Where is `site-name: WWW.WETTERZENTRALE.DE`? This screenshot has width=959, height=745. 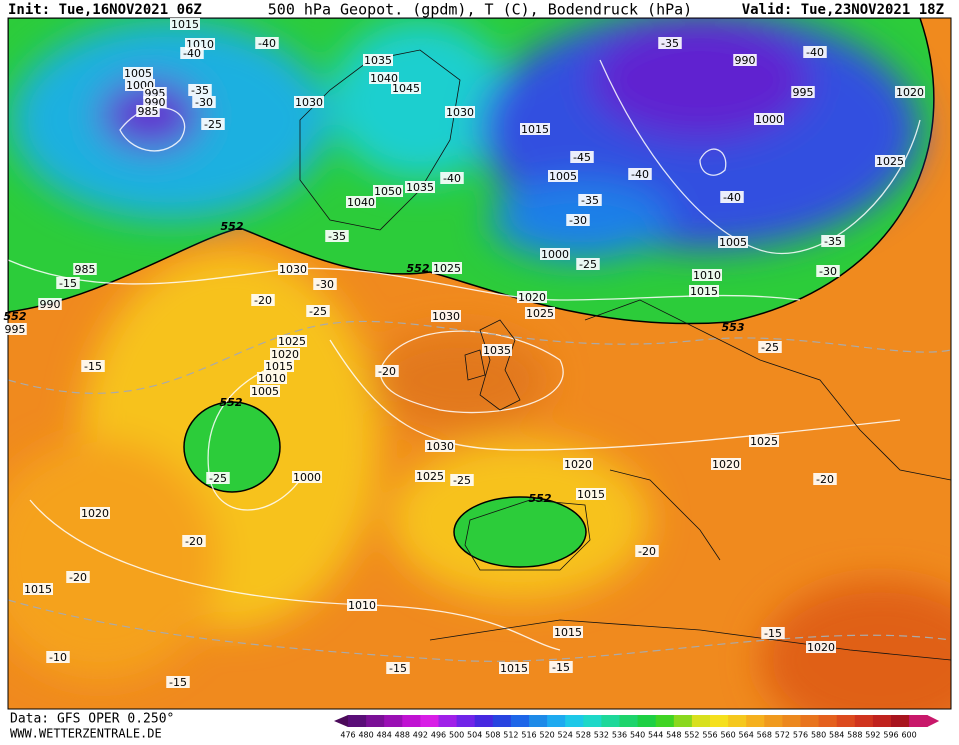 site-name: WWW.WETTERZENTRALE.DE is located at coordinates (86, 734).